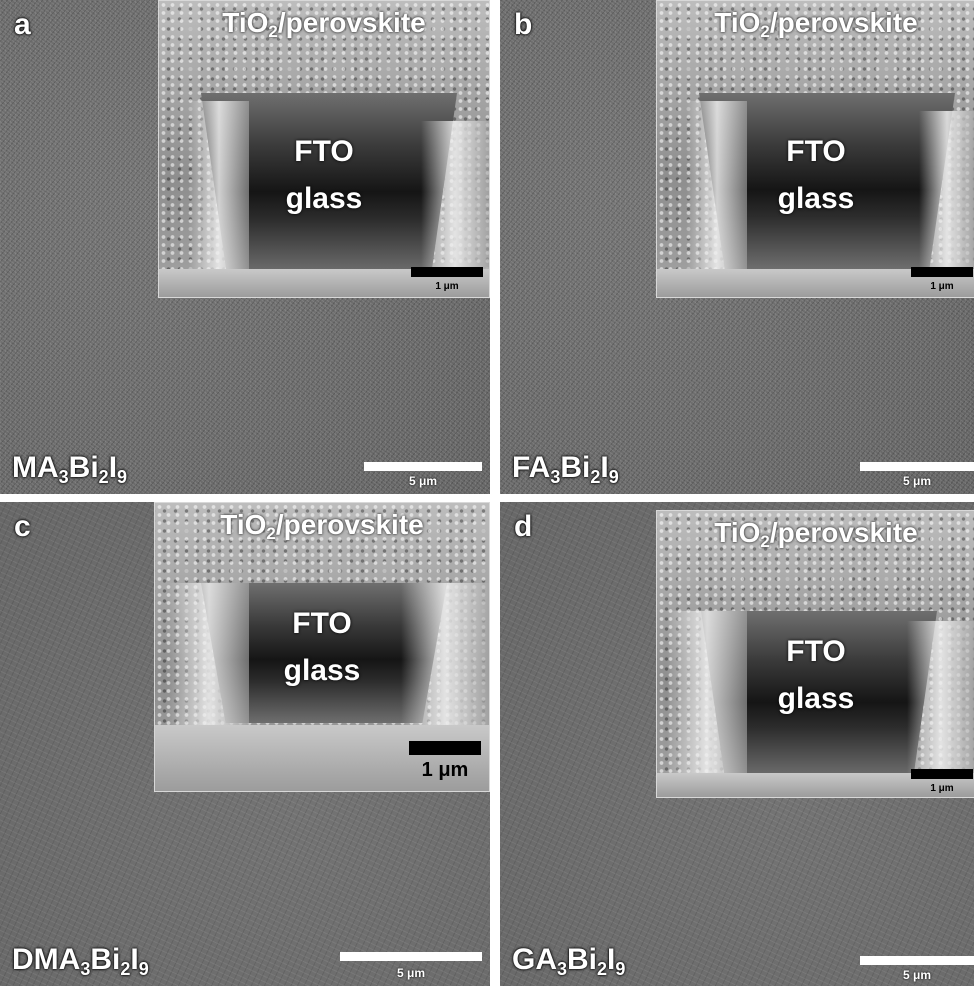  Describe the element at coordinates (80, 961) in the screenshot. I see `compound-label-c: DMA3Bi2I9` at that location.